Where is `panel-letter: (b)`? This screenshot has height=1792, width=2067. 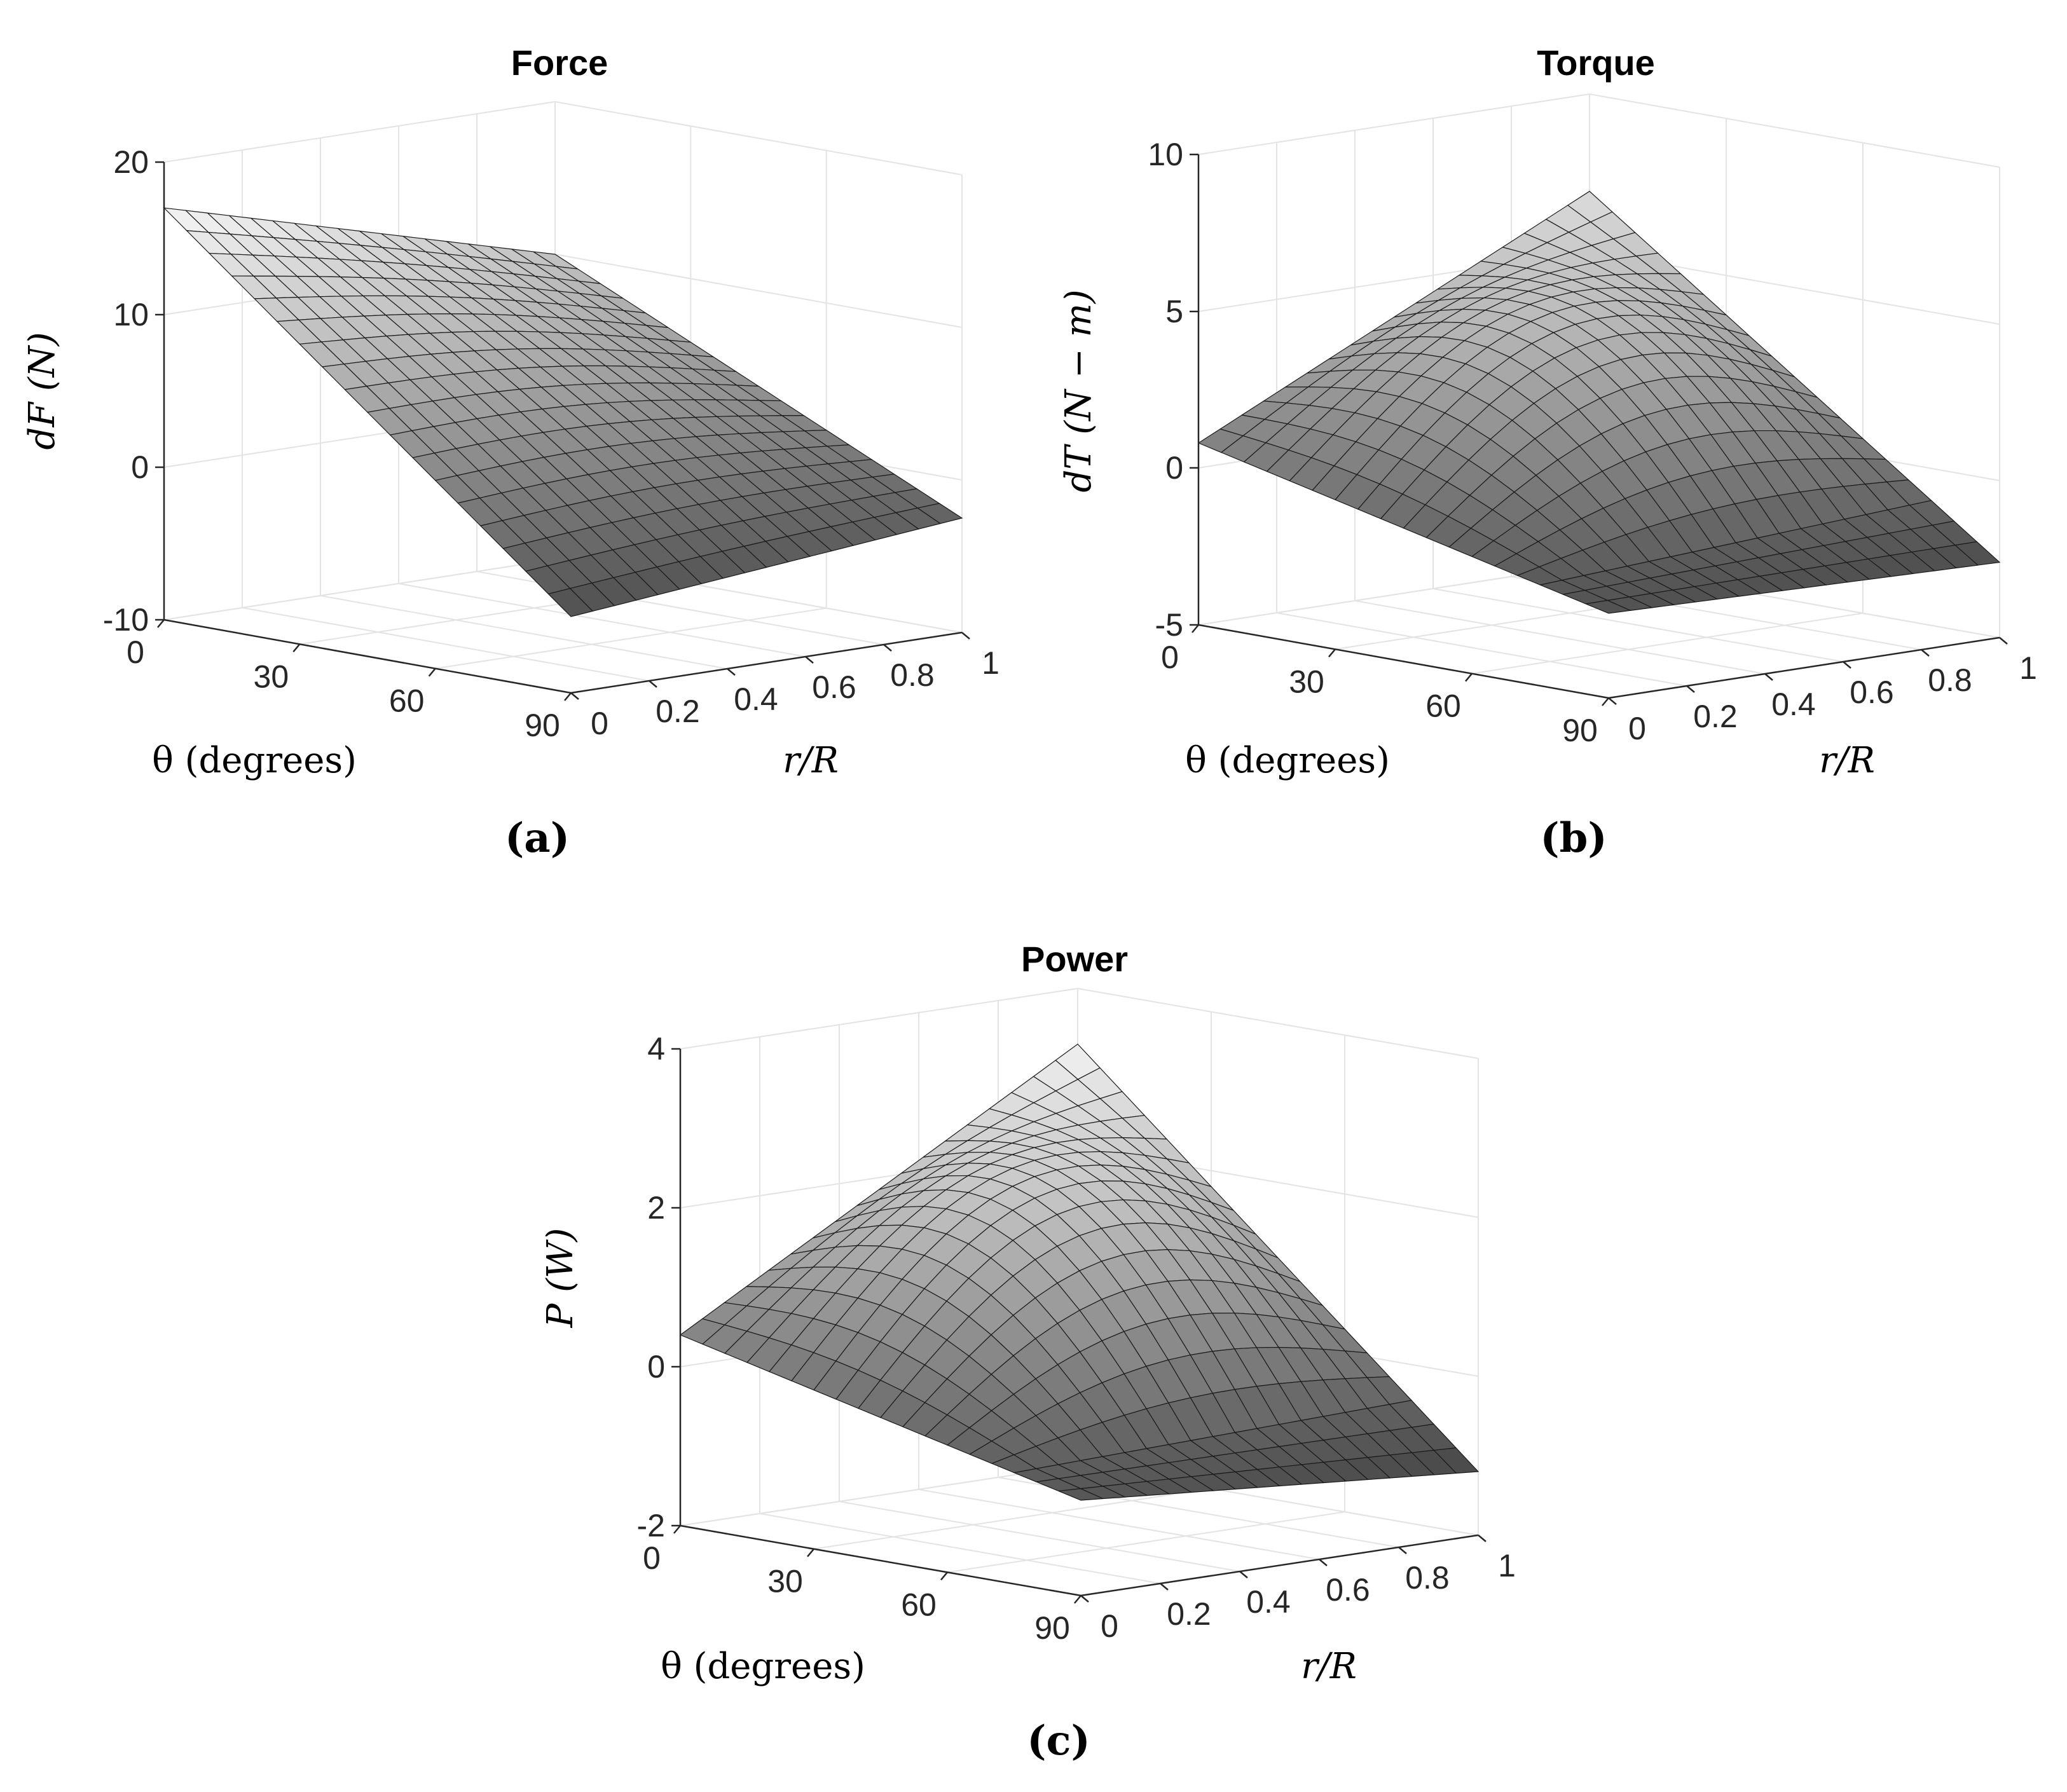
panel-letter: (b) is located at coordinates (1574, 838).